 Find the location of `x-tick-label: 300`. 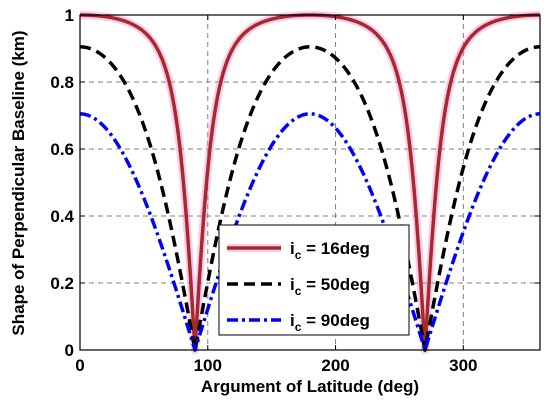

x-tick-label: 300 is located at coordinates (463, 365).